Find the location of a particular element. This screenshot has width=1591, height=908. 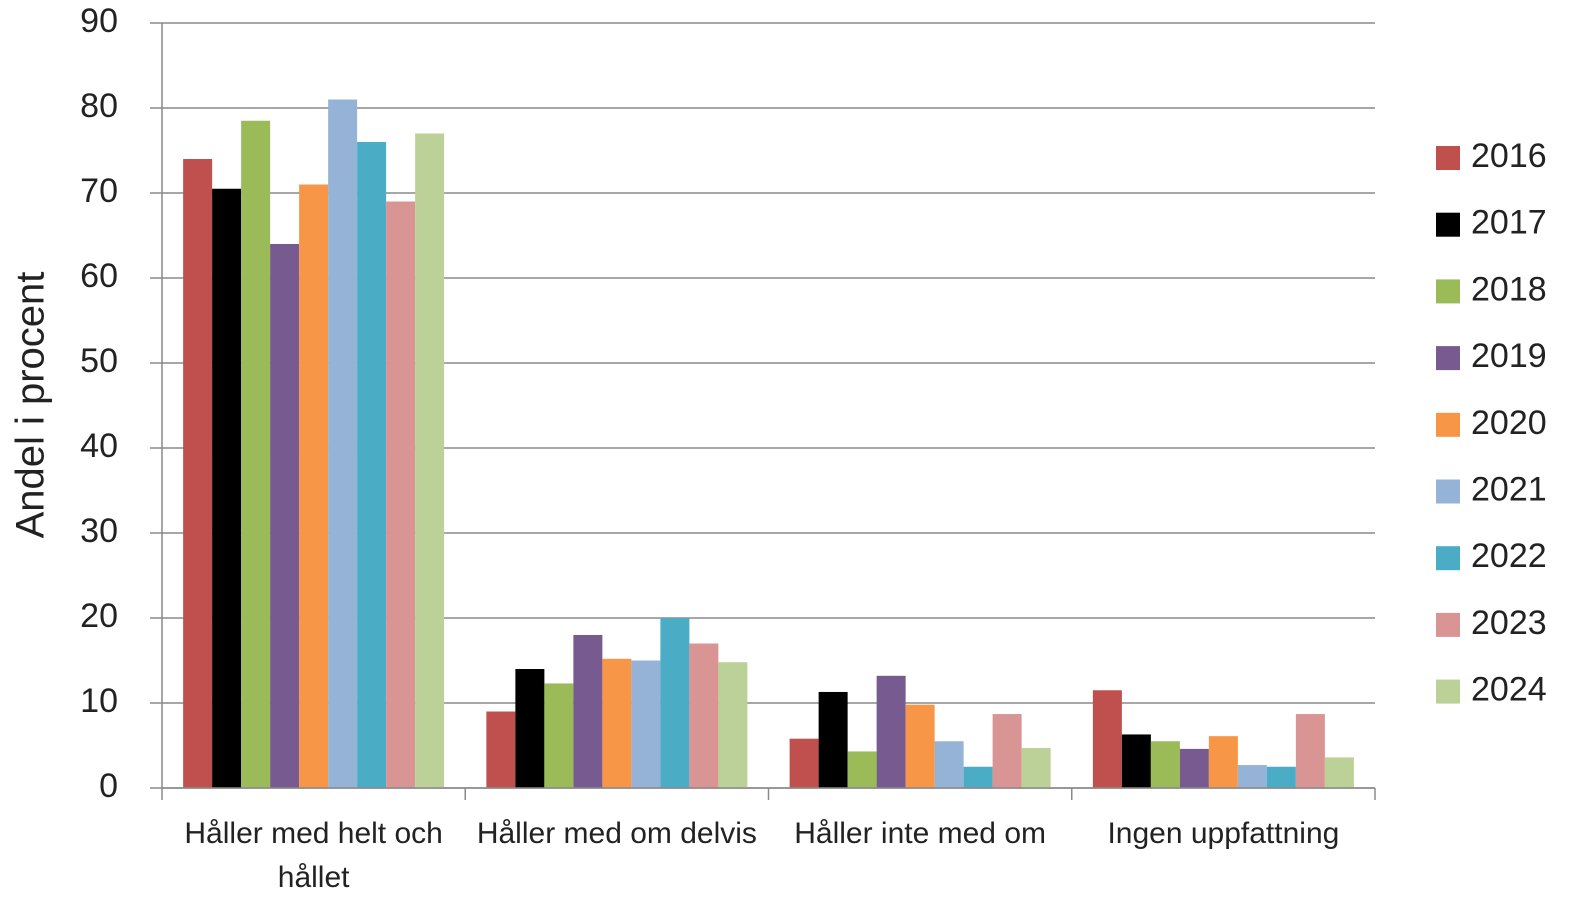

legend-label: 2017 is located at coordinates (1509, 223).